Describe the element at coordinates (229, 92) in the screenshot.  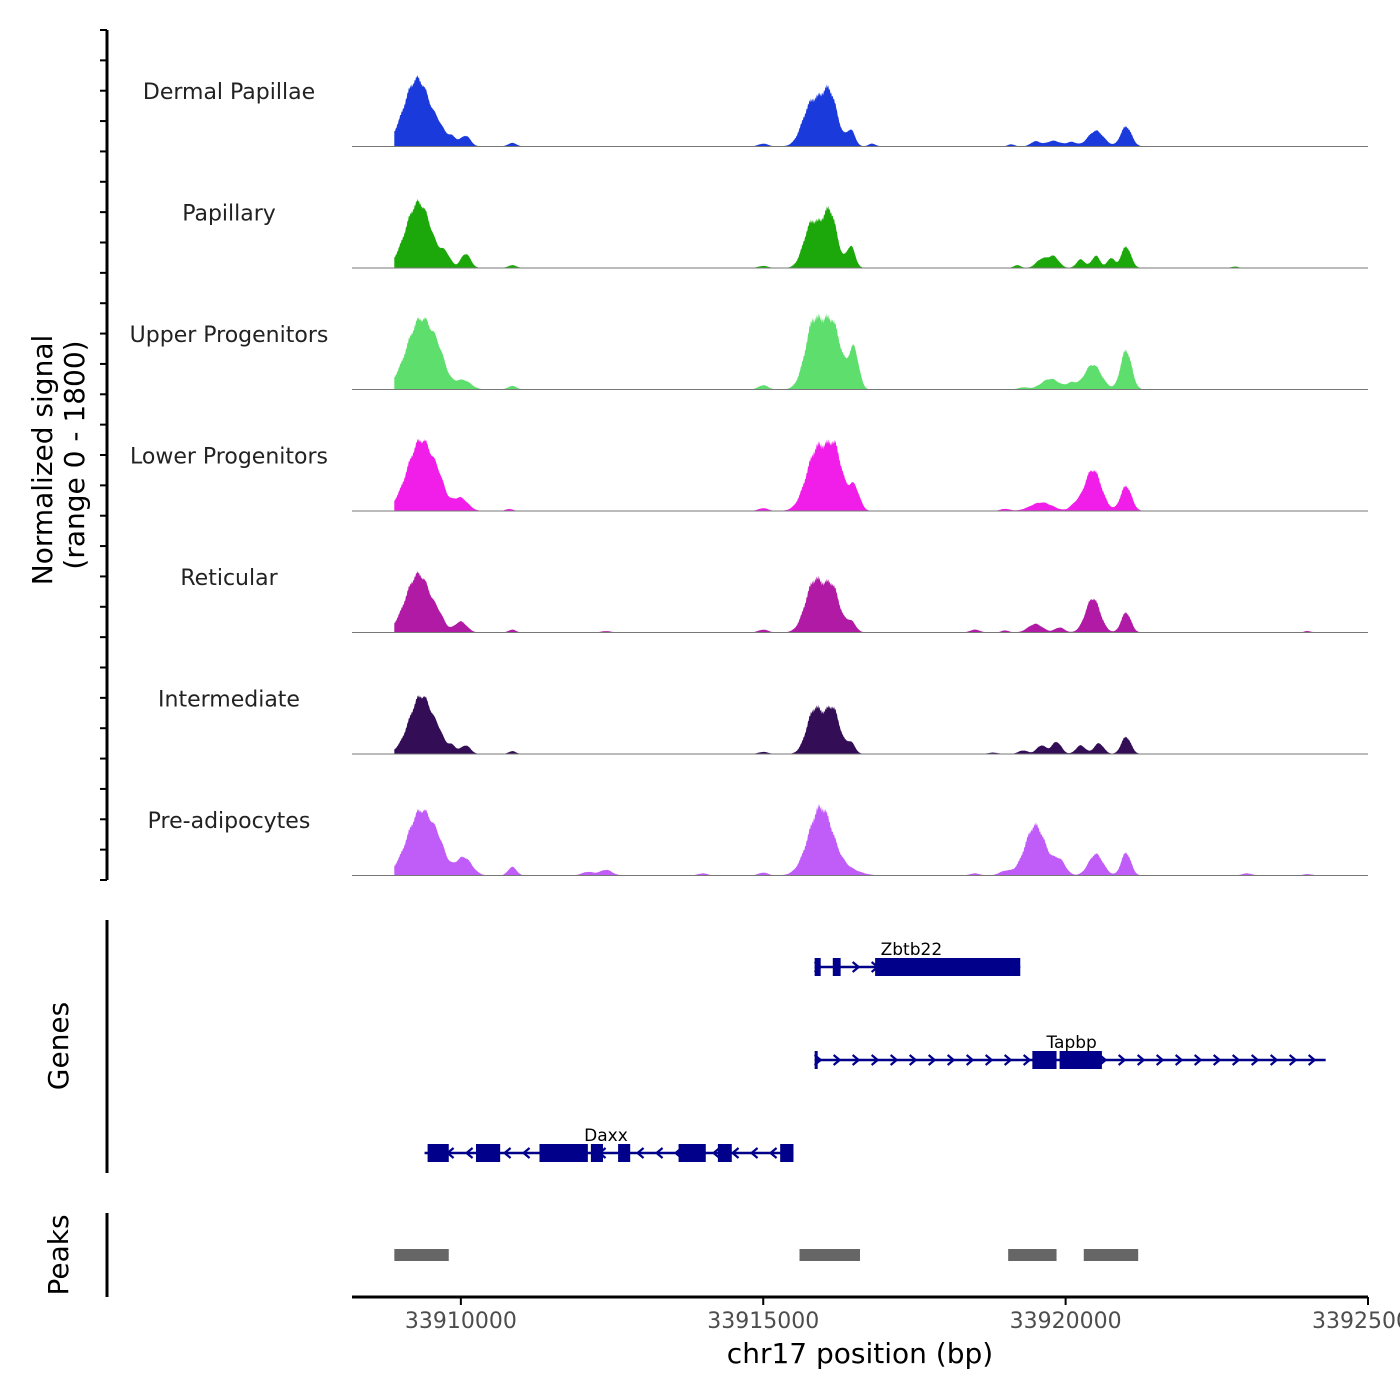
I see `track-label: Dermal Papillae` at that location.